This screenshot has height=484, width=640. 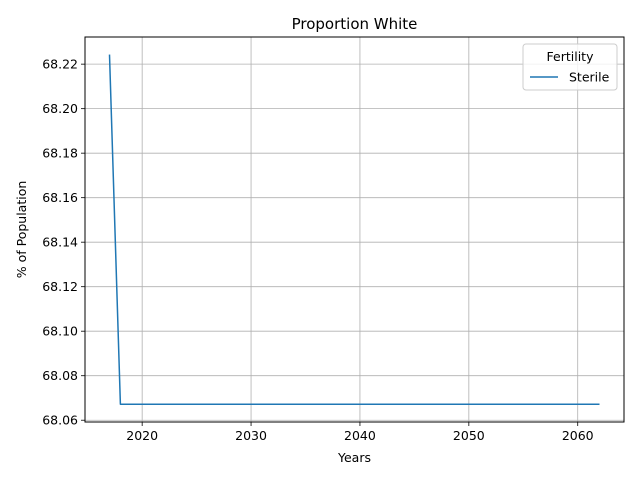 What do you see at coordinates (469, 435) in the screenshot?
I see `x-tick-label: 2050` at bounding box center [469, 435].